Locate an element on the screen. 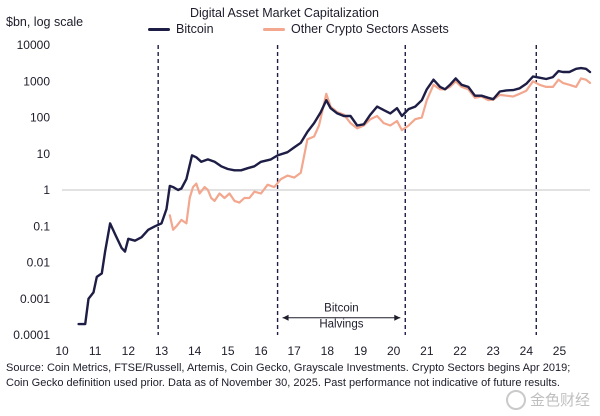 The image size is (600, 416). y-tick-label: 100 is located at coordinates (40, 118).